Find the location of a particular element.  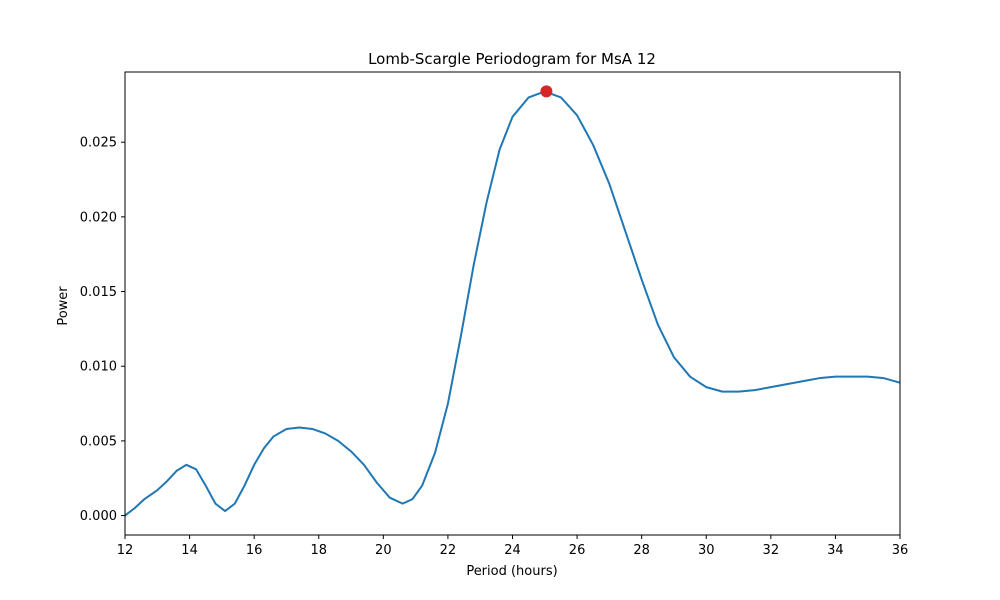

x-tick-label: 30 is located at coordinates (706, 550).